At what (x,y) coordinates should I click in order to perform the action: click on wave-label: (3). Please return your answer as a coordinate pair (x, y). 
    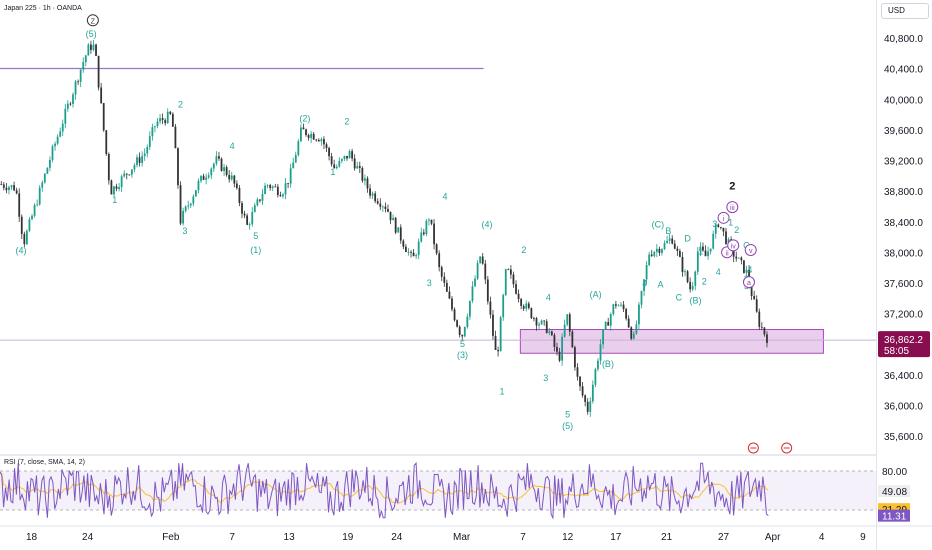
    Looking at the image, I should click on (462, 355).